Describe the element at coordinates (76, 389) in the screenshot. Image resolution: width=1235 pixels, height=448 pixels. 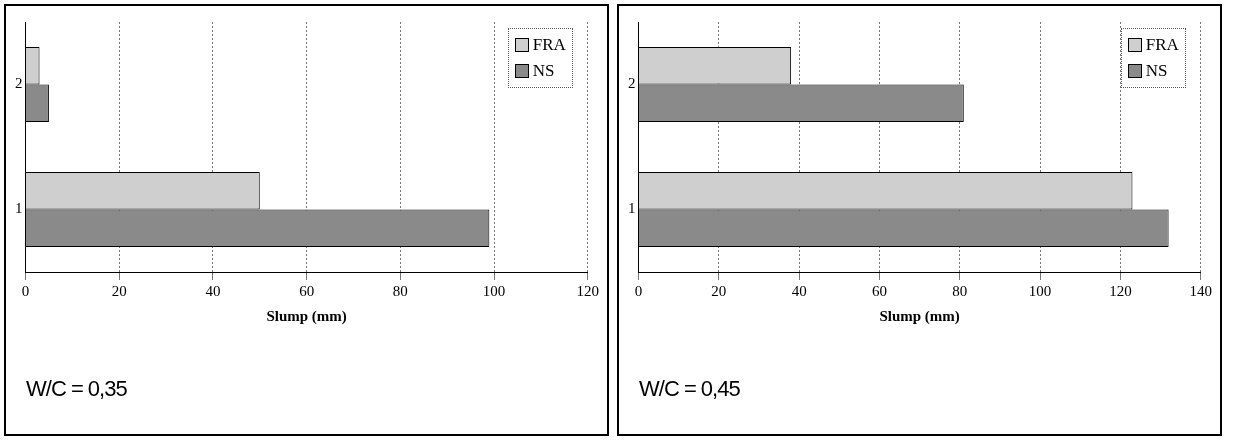
I see `text: W/C = 0,35` at that location.